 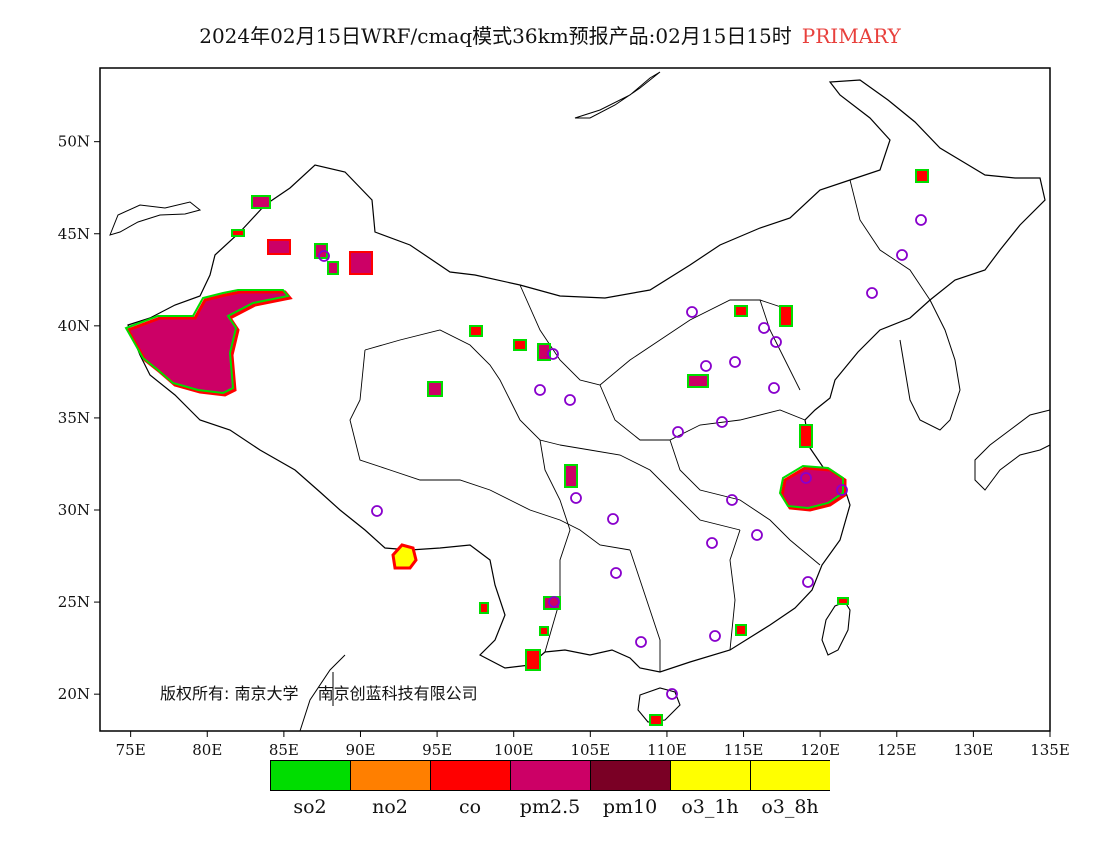 I want to click on y-tick-label: 25N, so click(x=74, y=602).